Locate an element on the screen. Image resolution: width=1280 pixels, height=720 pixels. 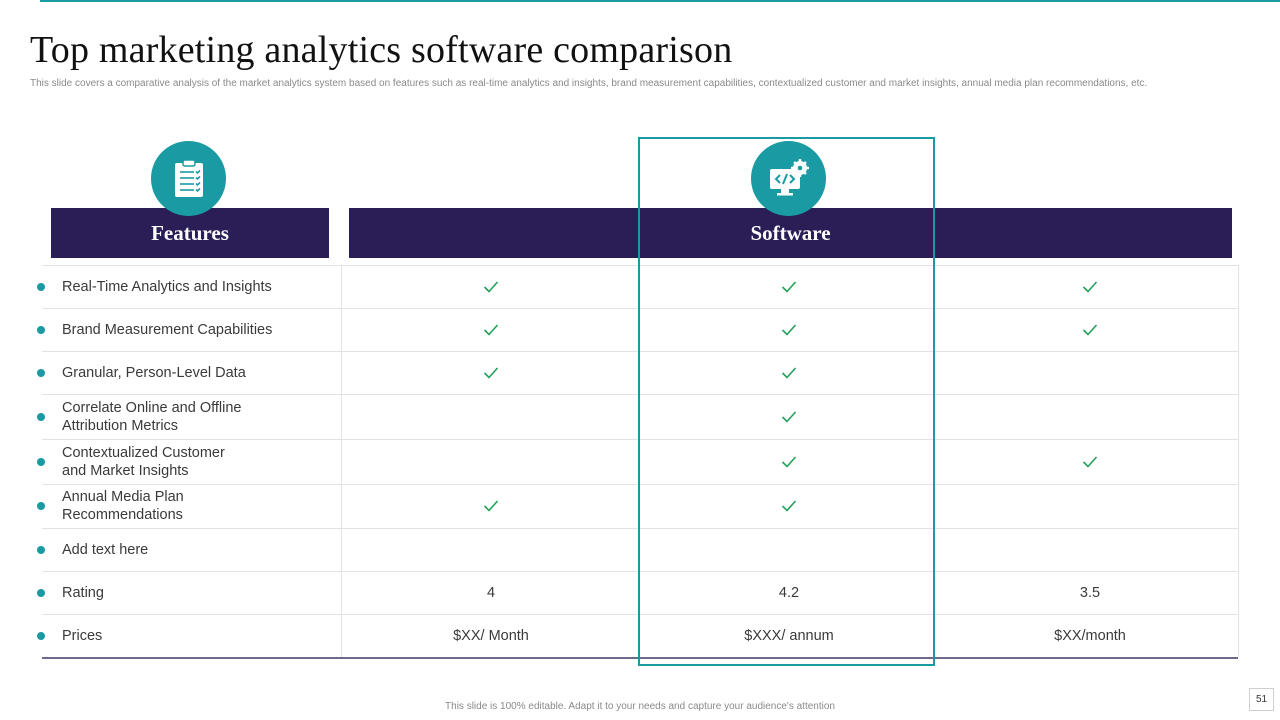
features-header-label: Features is located at coordinates (190, 232).